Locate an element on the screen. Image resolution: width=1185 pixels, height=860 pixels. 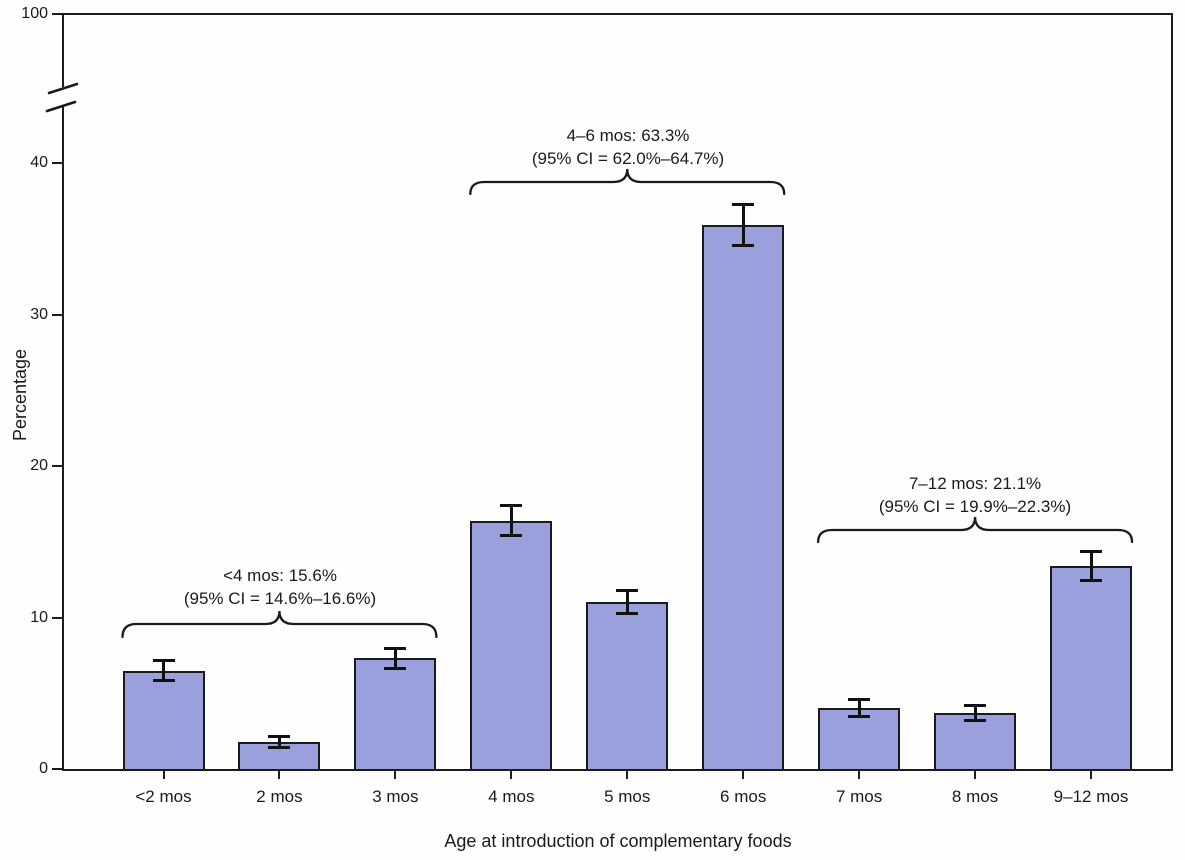
bar-3 mos is located at coordinates (395, 714).